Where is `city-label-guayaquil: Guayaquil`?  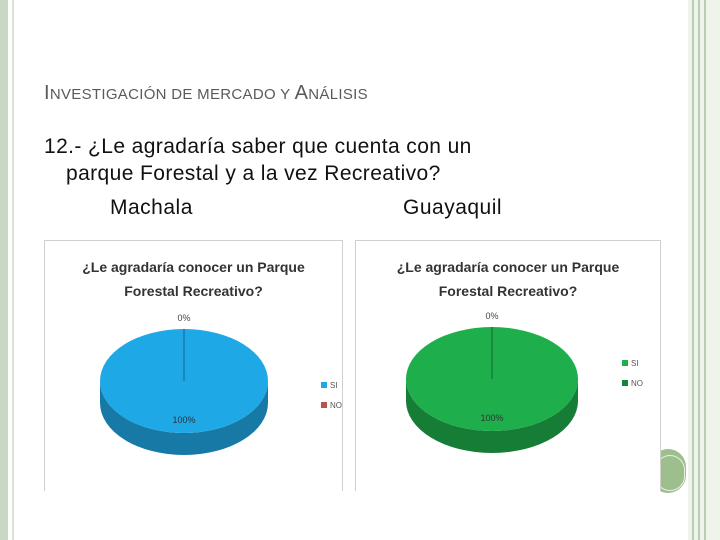 city-label-guayaquil: Guayaquil is located at coordinates (453, 207).